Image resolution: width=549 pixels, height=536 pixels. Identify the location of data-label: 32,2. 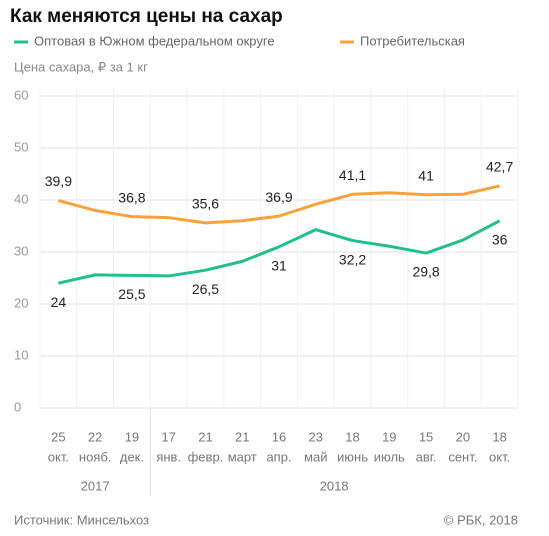
(352, 259).